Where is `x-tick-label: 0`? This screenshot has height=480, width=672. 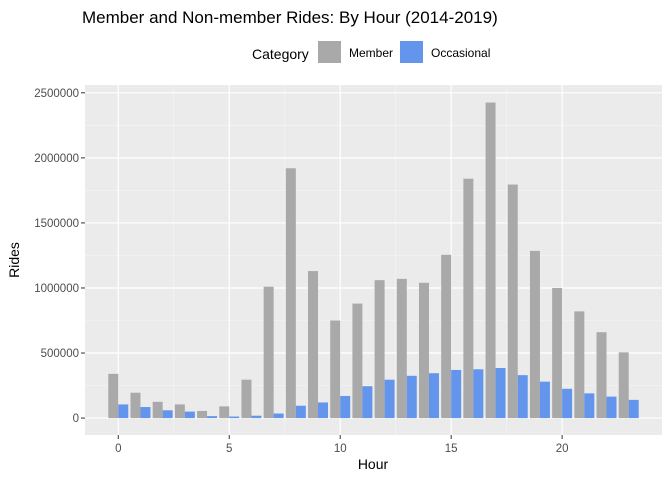 x-tick-label: 0 is located at coordinates (118, 449).